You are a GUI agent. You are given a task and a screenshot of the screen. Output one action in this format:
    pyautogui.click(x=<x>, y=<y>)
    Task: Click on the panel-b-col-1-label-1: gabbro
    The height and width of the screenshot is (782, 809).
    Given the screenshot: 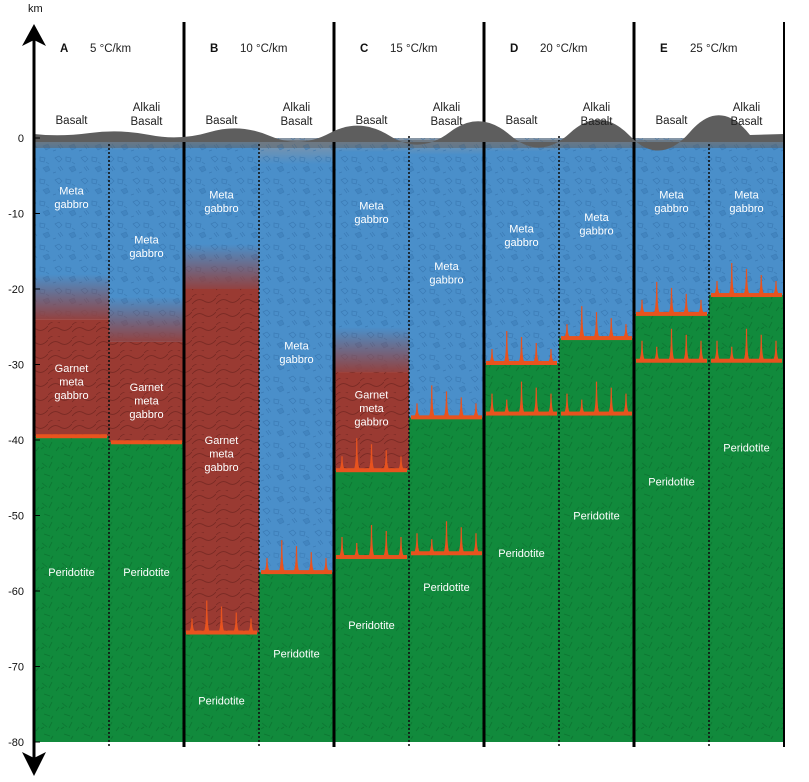 What is the action you would take?
    pyautogui.click(x=221, y=209)
    